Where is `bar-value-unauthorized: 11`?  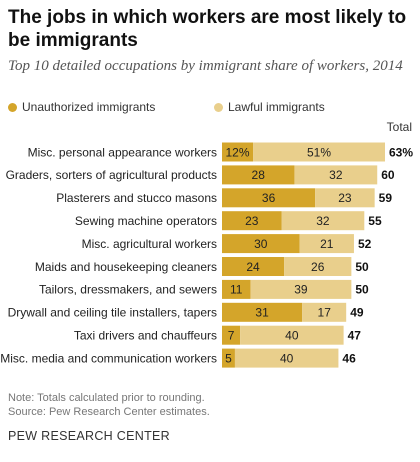
bar-value-unauthorized: 11 is located at coordinates (236, 290).